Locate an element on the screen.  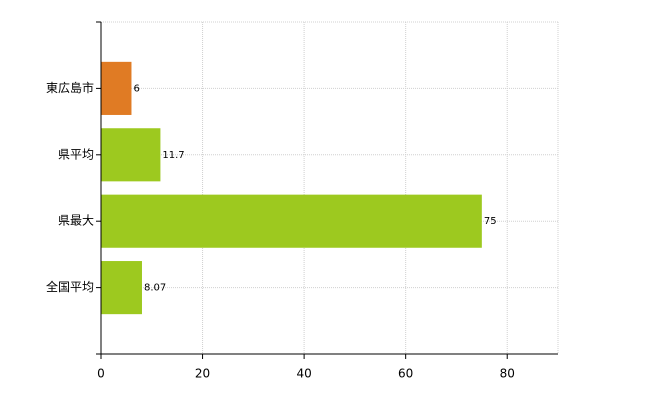
x-tick-label: 0 is located at coordinates (101, 374).